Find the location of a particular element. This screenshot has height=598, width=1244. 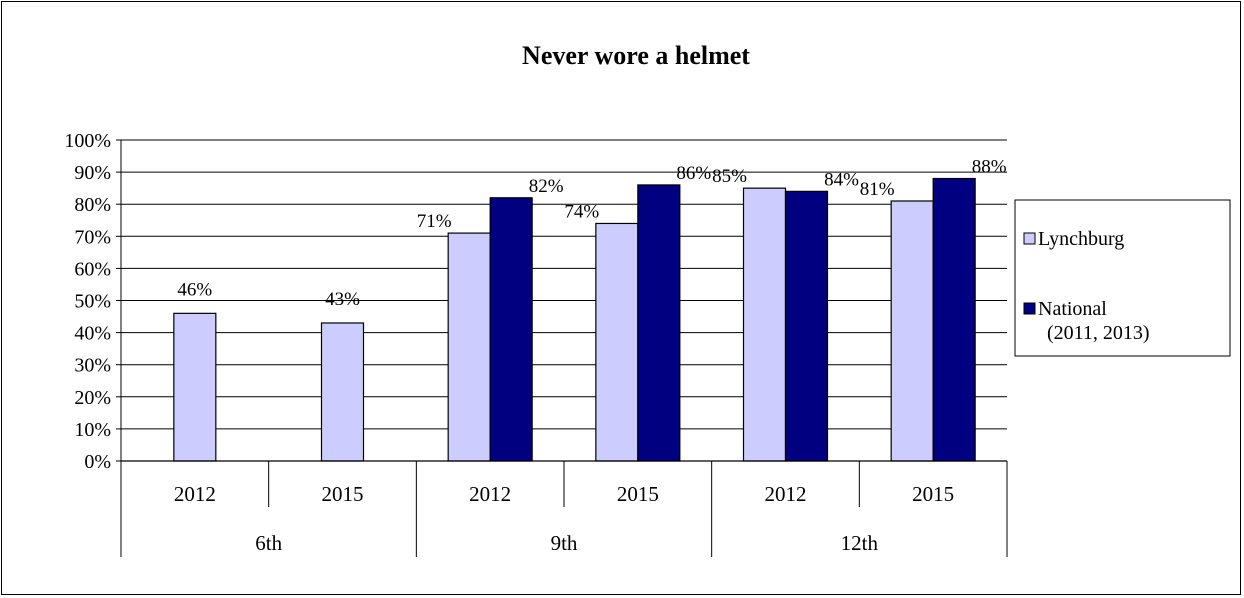

data-label: 71% is located at coordinates (434, 221).